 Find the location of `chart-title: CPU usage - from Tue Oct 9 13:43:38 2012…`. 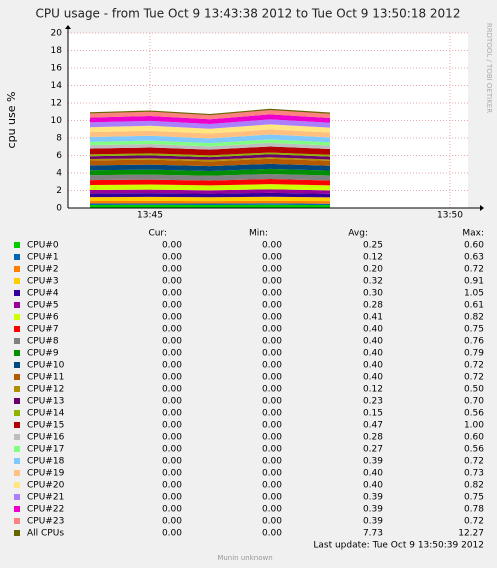

chart-title: CPU usage - from Tue Oct 9 13:43:38 2012… is located at coordinates (248, 14).